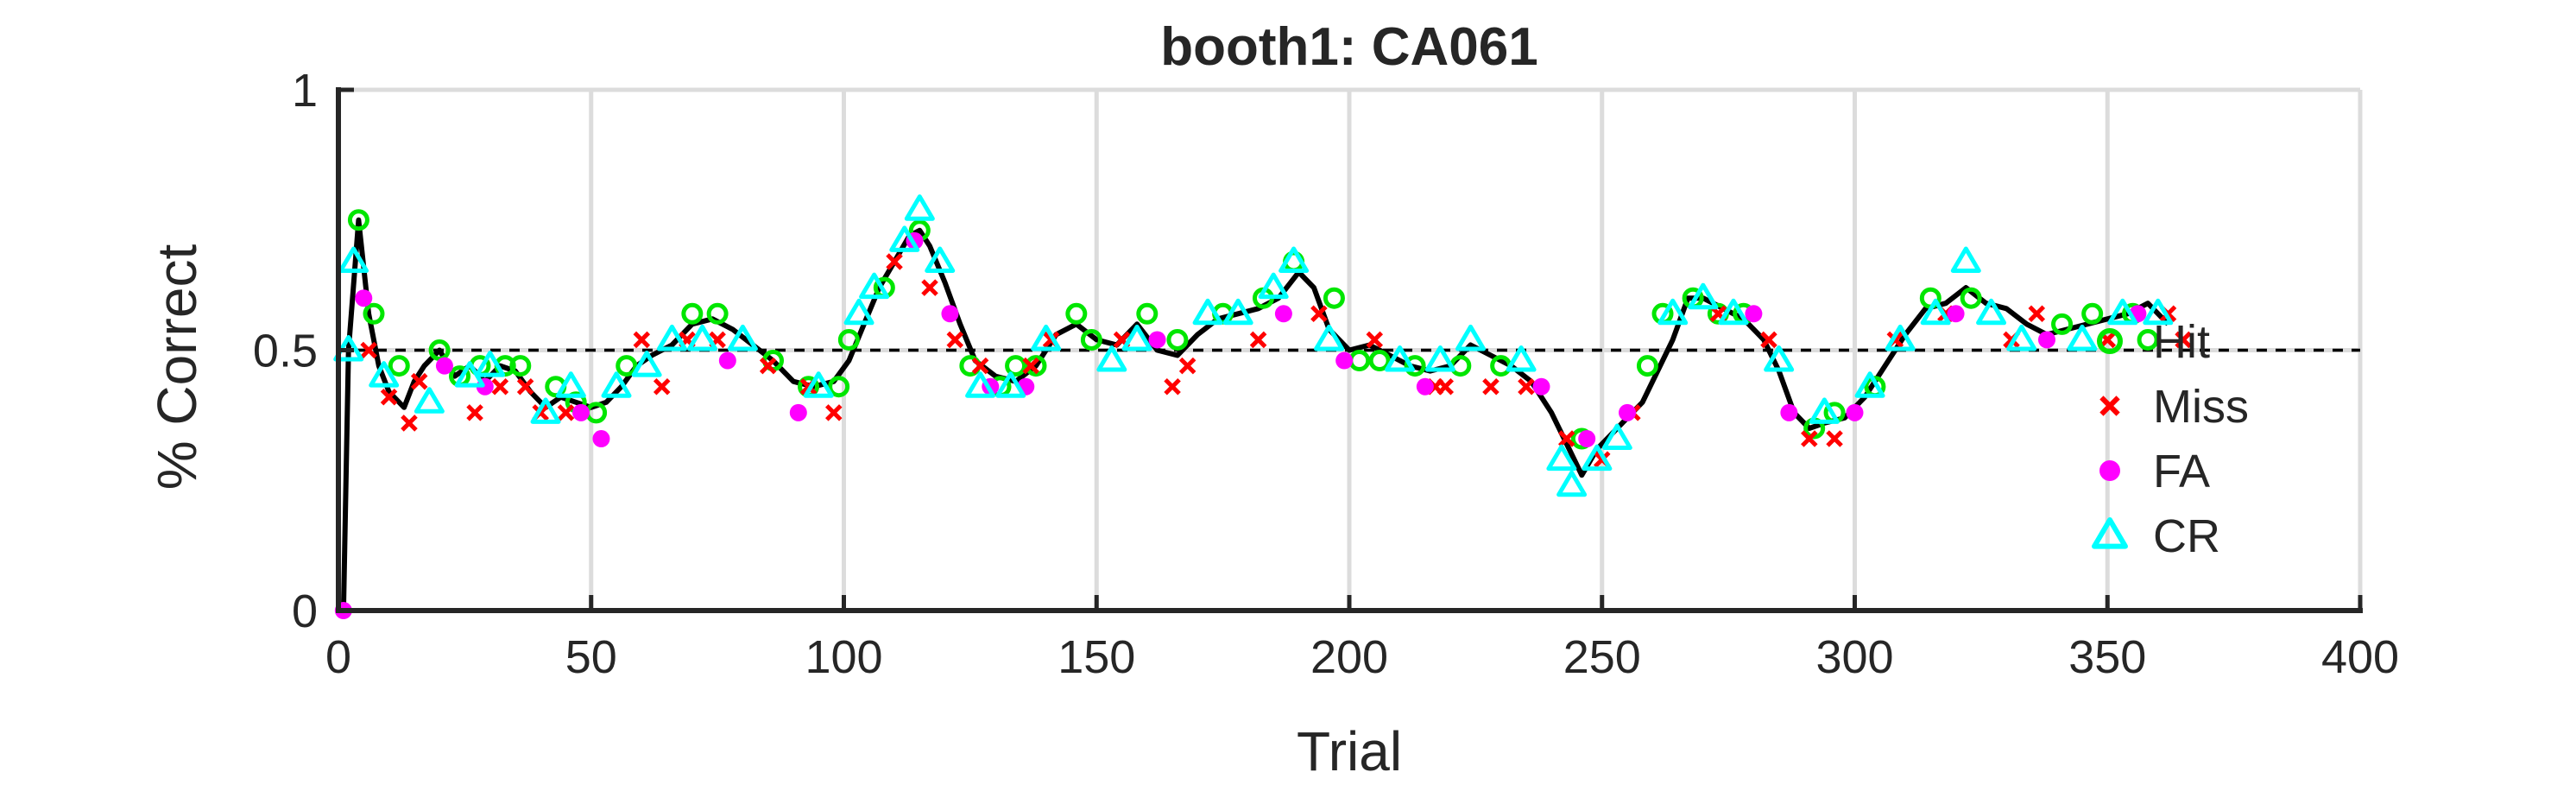 The width and height of the screenshot is (2576, 785). What do you see at coordinates (591, 657) in the screenshot?
I see `x-tick-label: 50` at bounding box center [591, 657].